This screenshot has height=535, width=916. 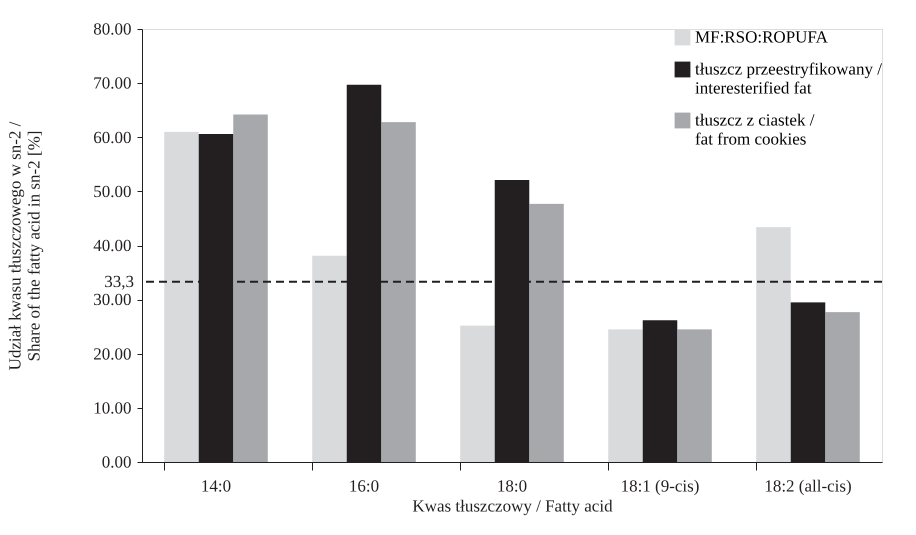 What do you see at coordinates (119, 281) in the screenshot?
I see `ref-line-label: 33,3` at bounding box center [119, 281].